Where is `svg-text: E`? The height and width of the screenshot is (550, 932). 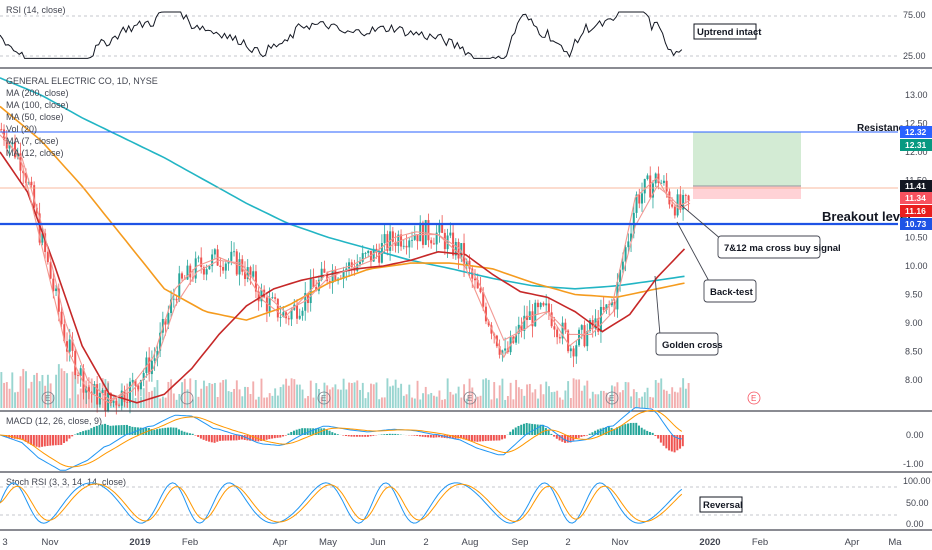 svg-text: E is located at coordinates (47, 398).